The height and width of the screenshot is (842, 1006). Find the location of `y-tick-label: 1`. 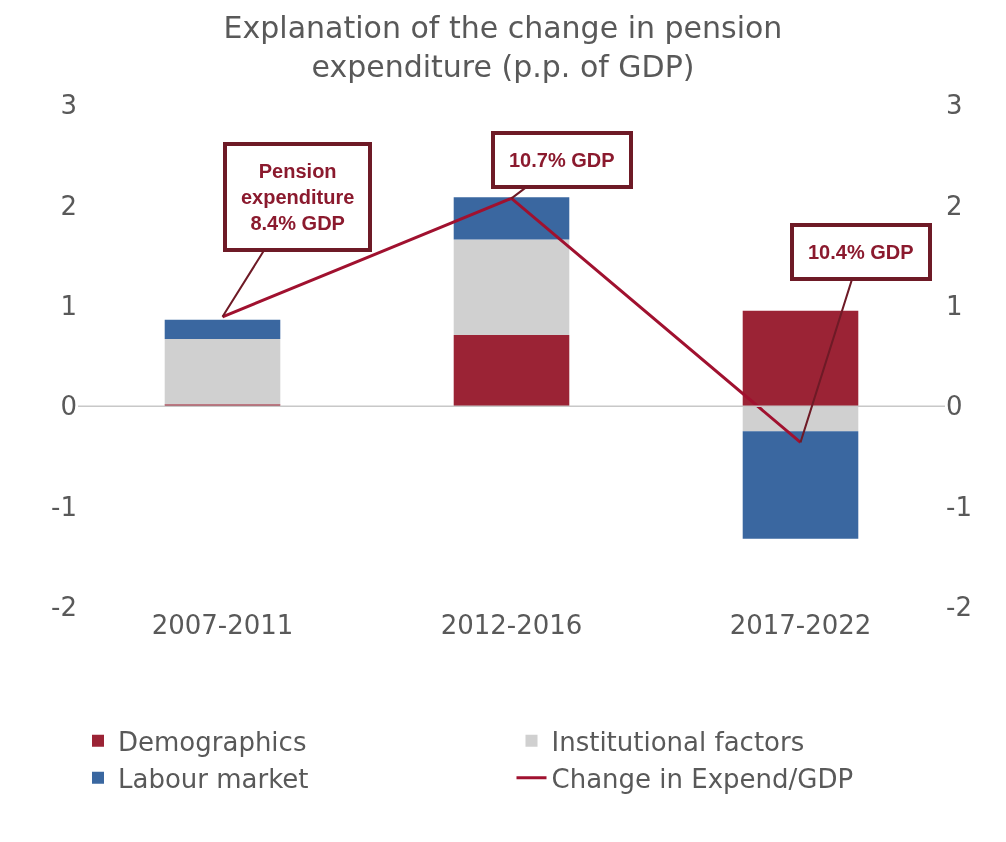

y-tick-label: 1 is located at coordinates (68, 305).